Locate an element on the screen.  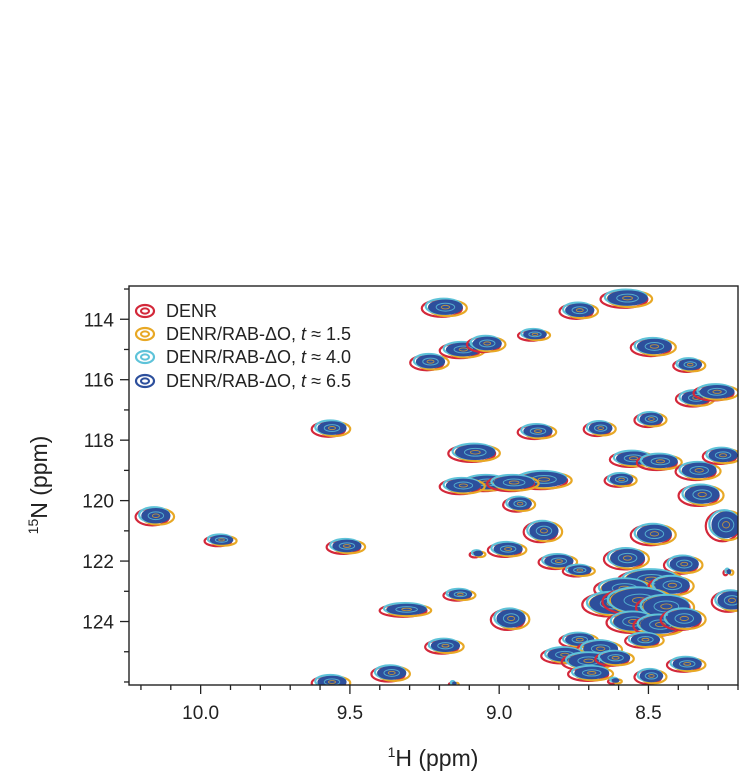
legend-entry: DENR/RAB-ΔO, t ≈ 1.5 is located at coordinates (242, 334).